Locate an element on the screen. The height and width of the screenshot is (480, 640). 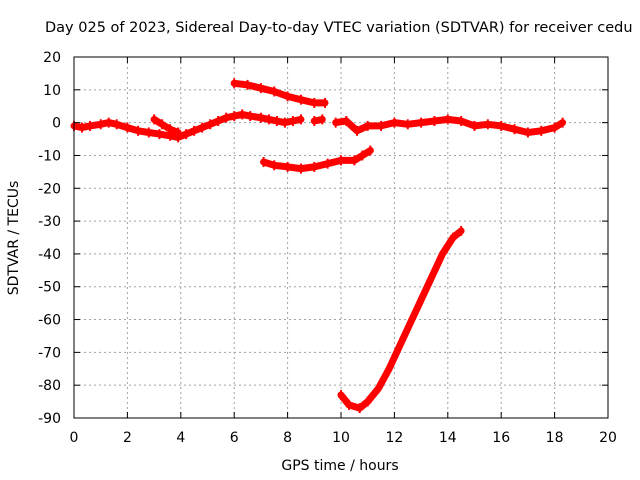
y-tick-label: -10 is located at coordinates (49, 156).